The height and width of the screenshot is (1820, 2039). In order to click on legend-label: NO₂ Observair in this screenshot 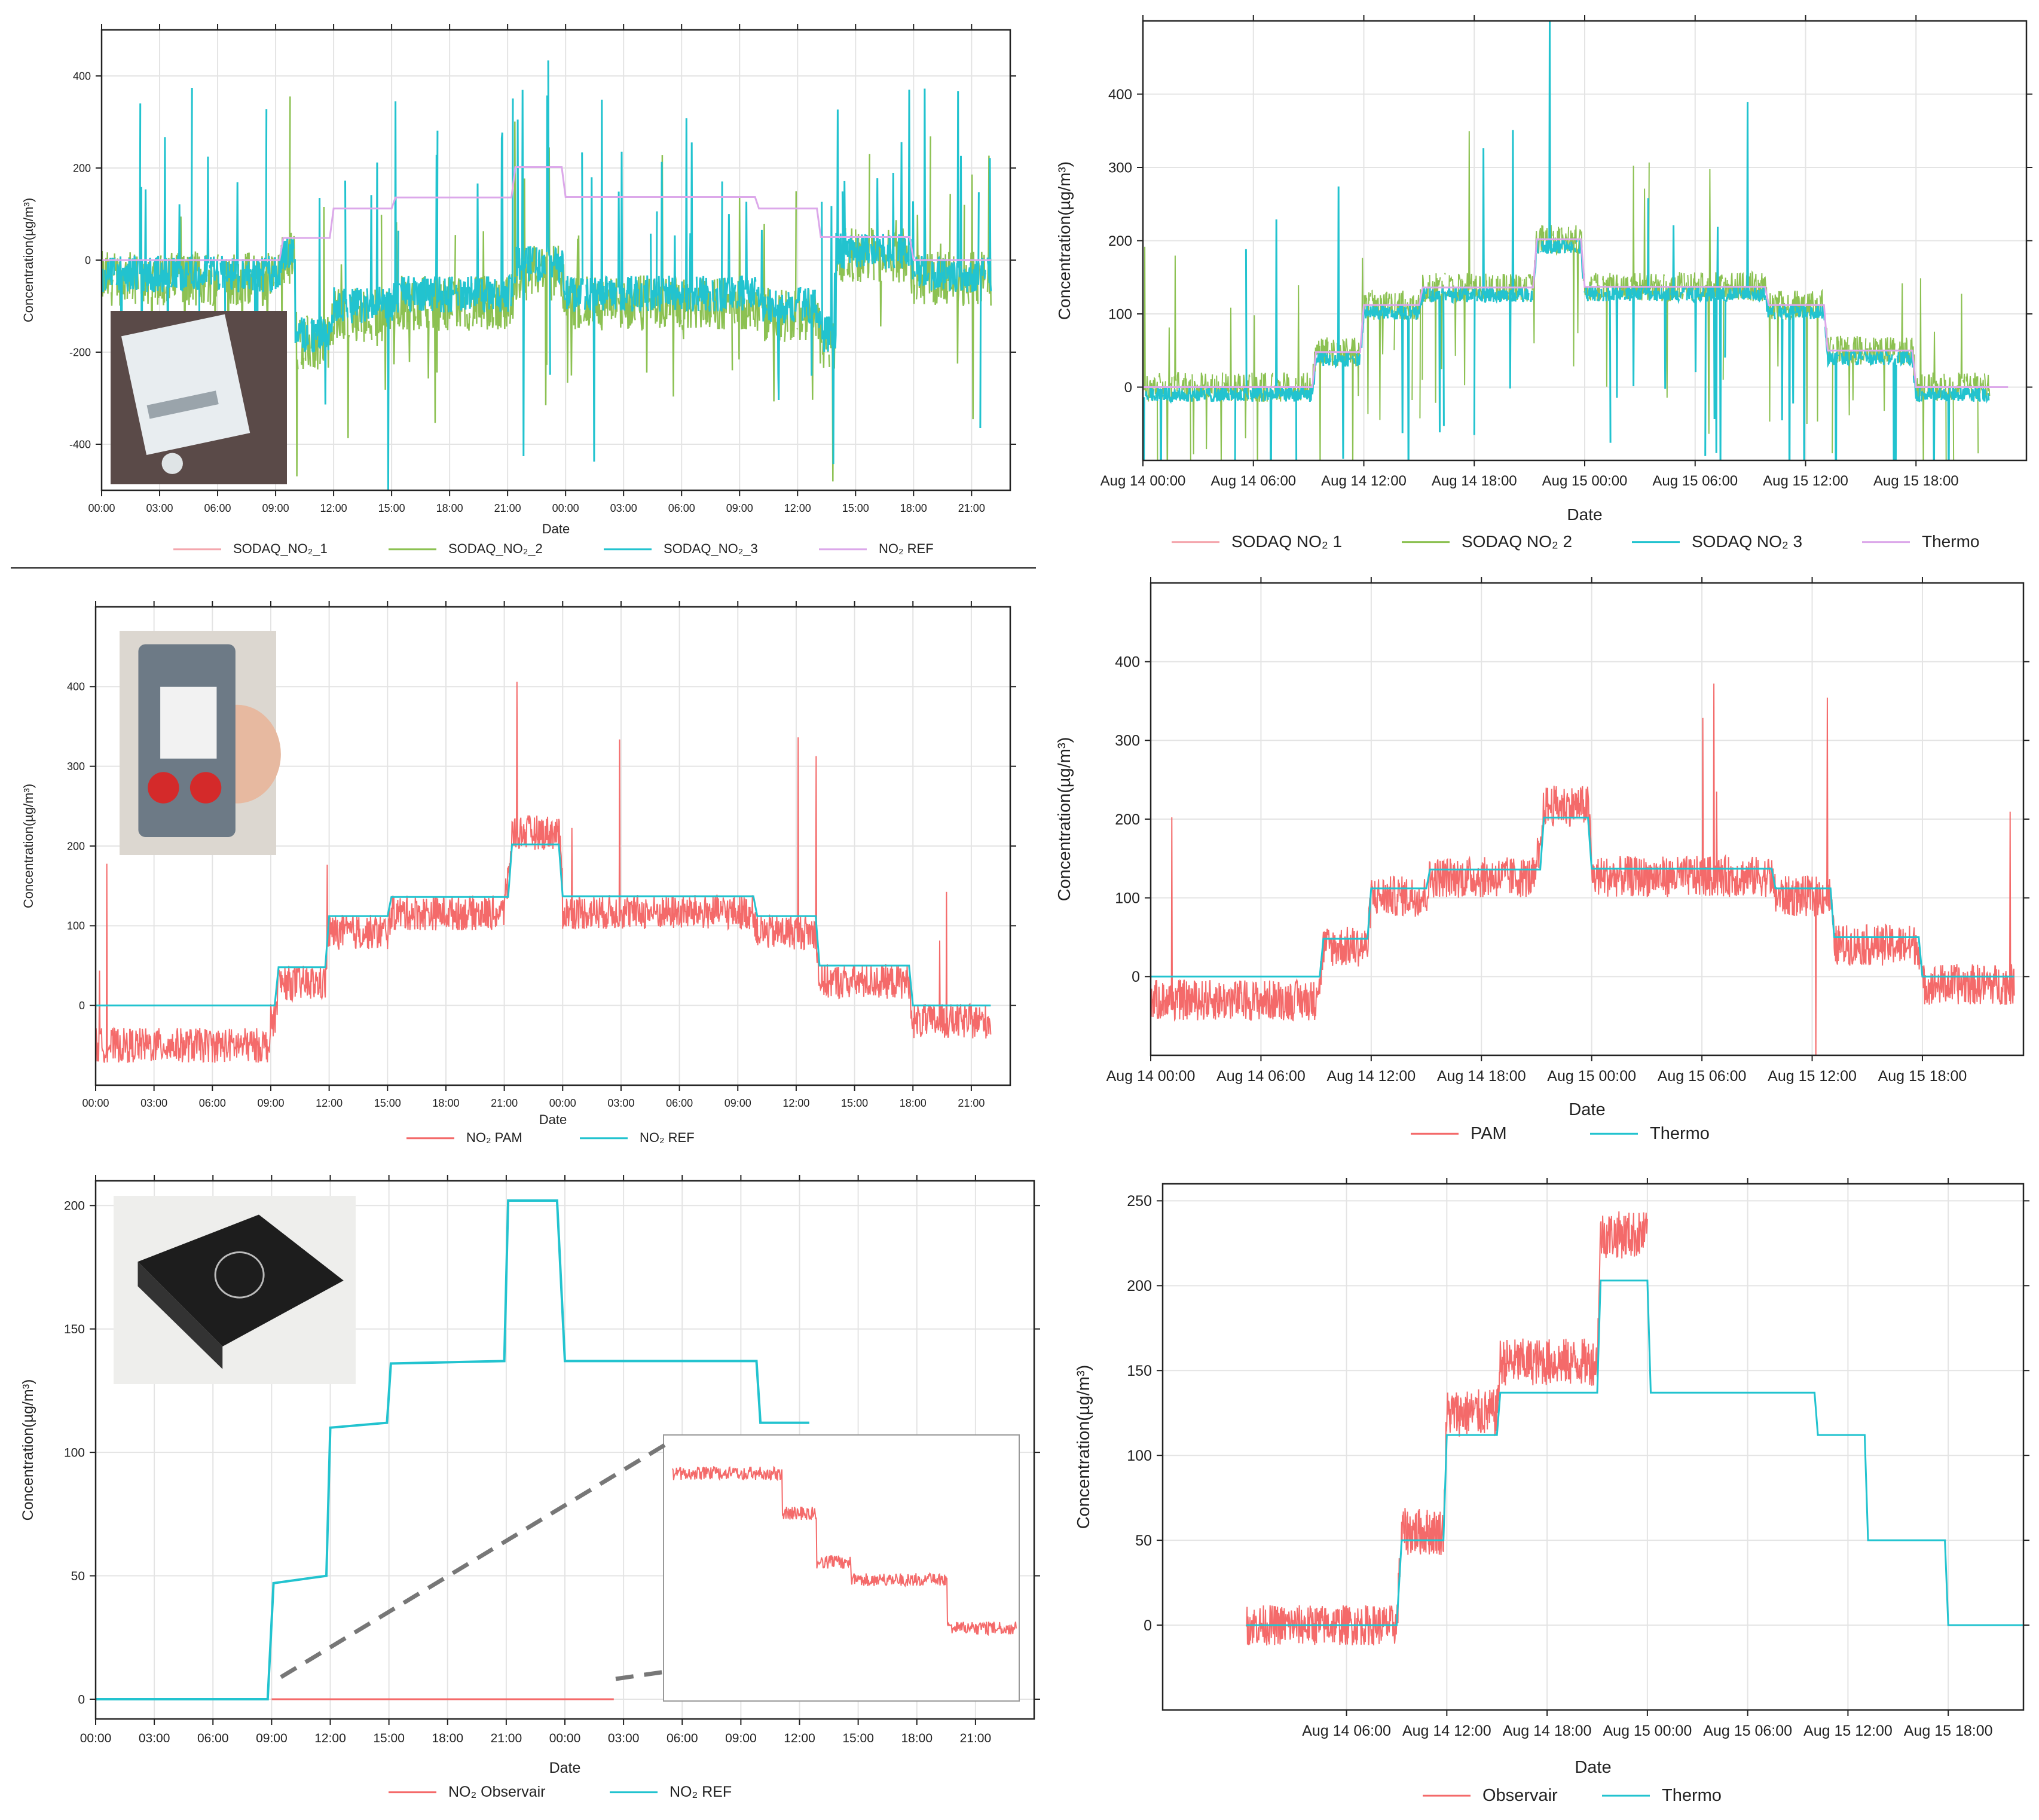, I will do `click(497, 1792)`.